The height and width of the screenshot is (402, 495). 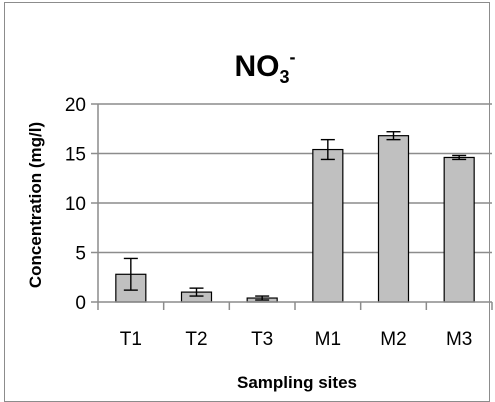 What do you see at coordinates (131, 339) in the screenshot?
I see `x-tick-label-T1: T1` at bounding box center [131, 339].